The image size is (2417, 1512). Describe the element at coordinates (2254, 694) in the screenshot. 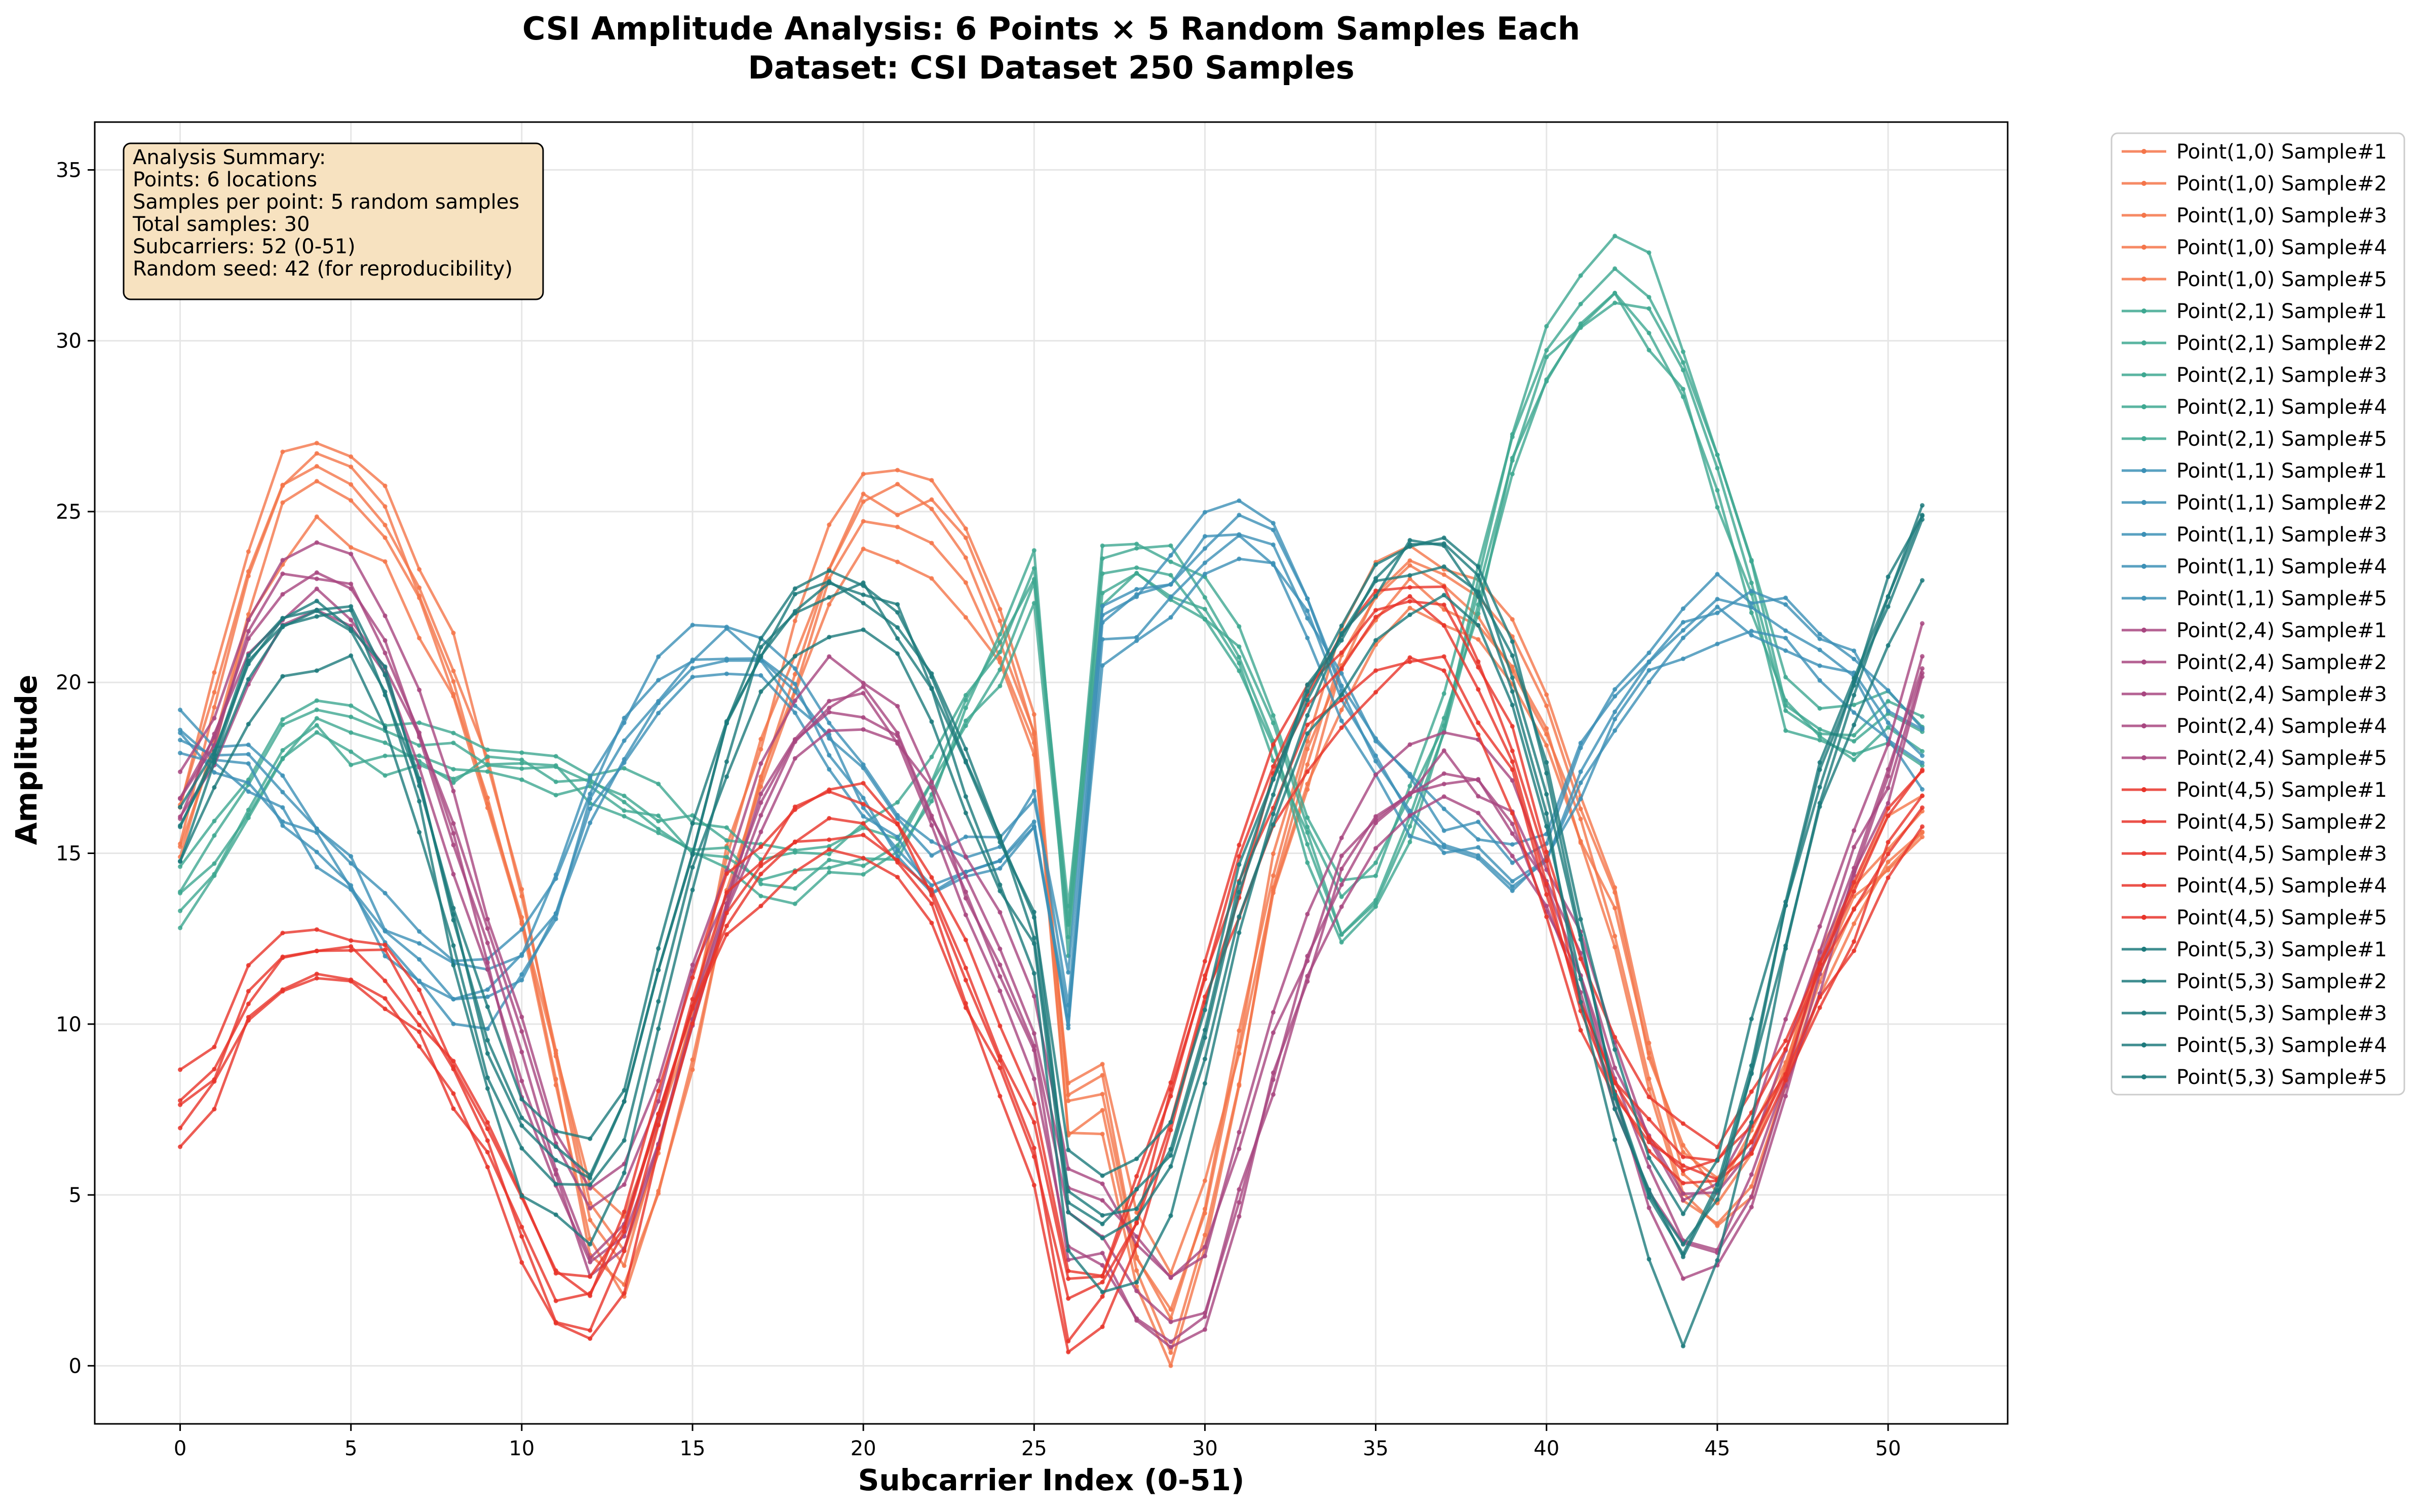

I see `legend-entry: Point(2,4) Sample#3` at that location.